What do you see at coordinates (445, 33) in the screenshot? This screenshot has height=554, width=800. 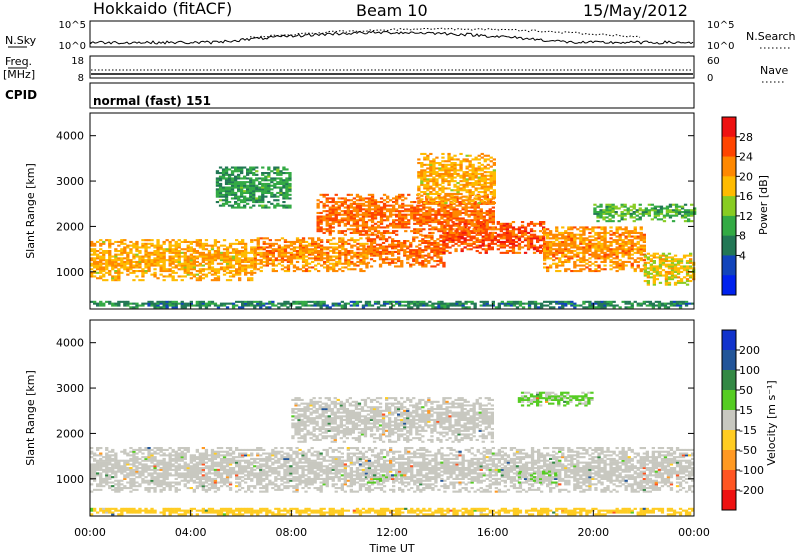 I see `nsearch-series` at bounding box center [445, 33].